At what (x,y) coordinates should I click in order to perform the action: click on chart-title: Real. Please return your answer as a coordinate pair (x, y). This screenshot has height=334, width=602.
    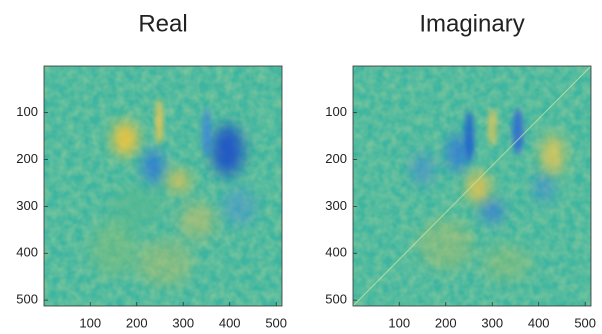
    Looking at the image, I should click on (162, 23).